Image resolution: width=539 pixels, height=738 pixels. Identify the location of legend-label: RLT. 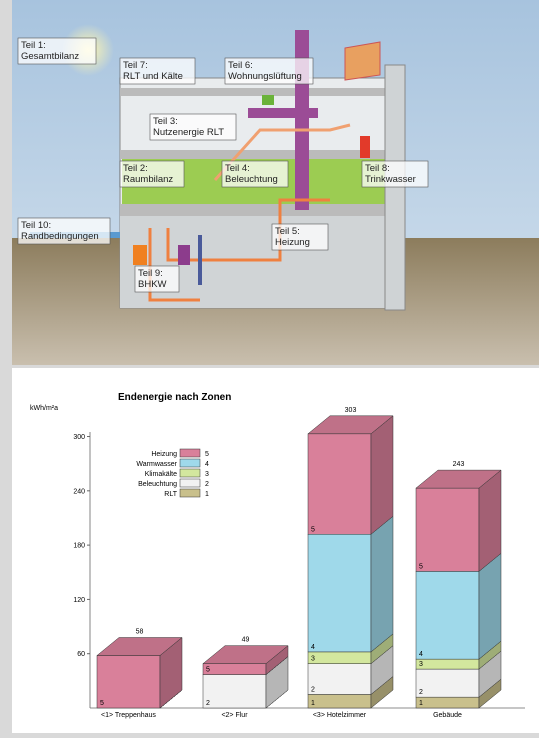
(170, 494).